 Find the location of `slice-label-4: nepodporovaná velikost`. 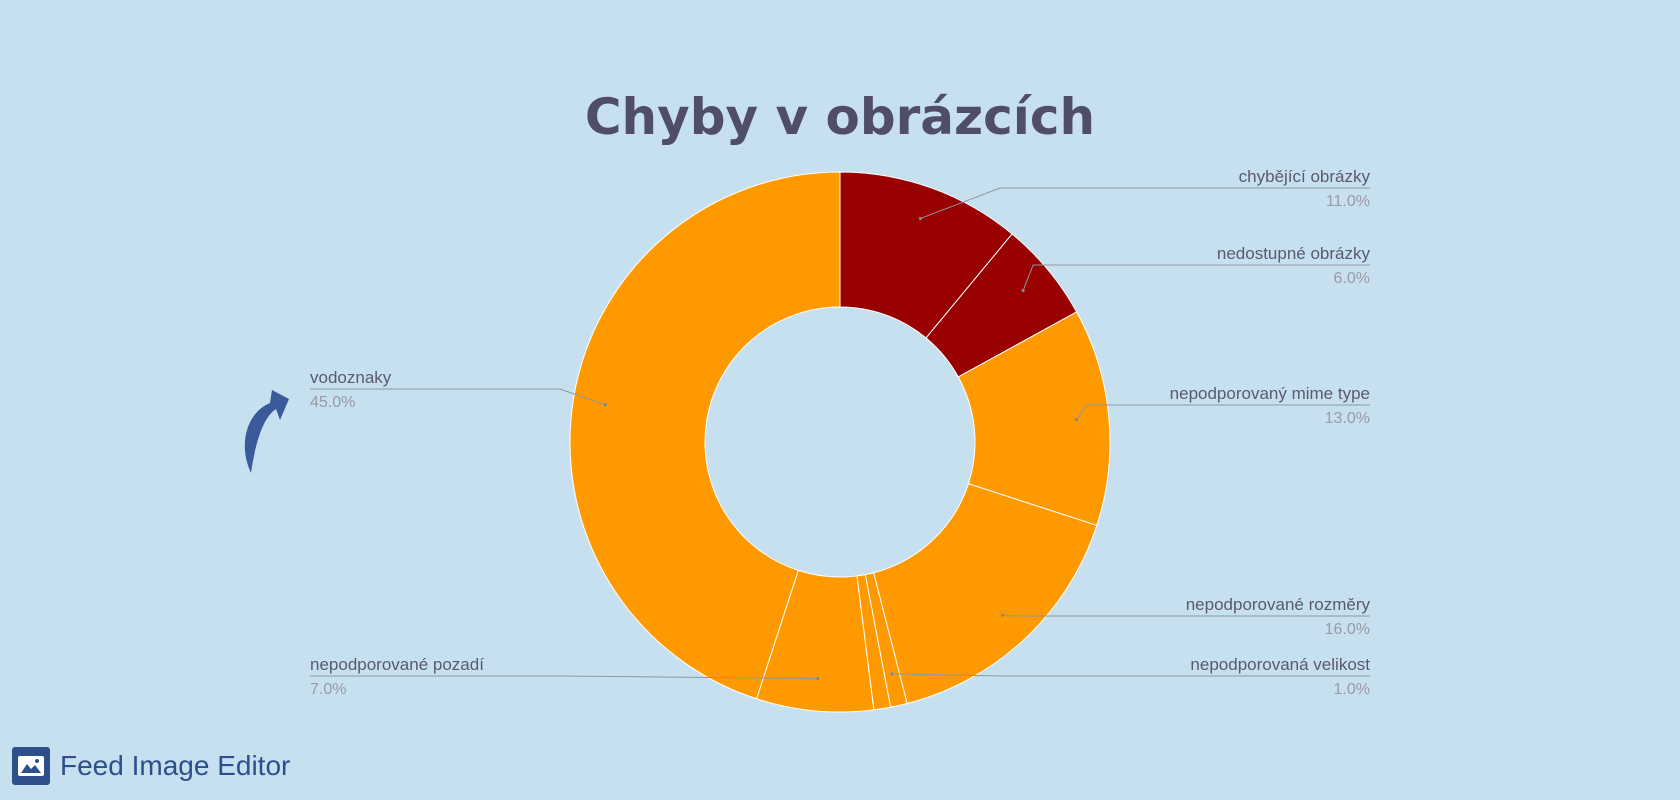

slice-label-4: nepodporovaná velikost is located at coordinates (1280, 664).